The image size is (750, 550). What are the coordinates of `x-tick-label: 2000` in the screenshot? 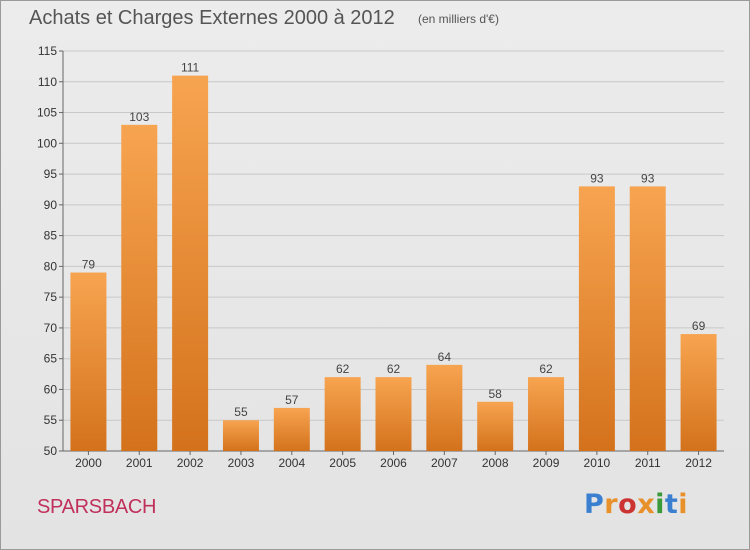 It's located at (88, 463).